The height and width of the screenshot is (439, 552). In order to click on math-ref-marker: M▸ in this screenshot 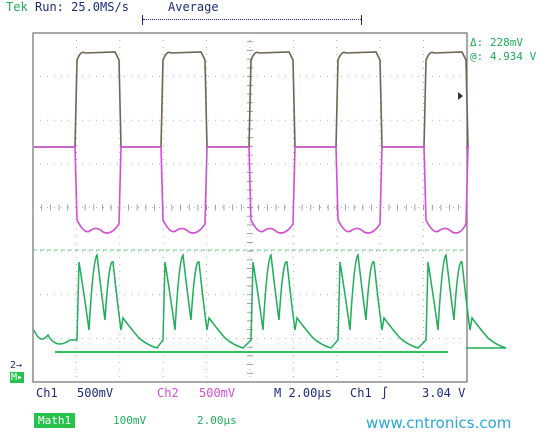, I will do `click(17, 377)`.